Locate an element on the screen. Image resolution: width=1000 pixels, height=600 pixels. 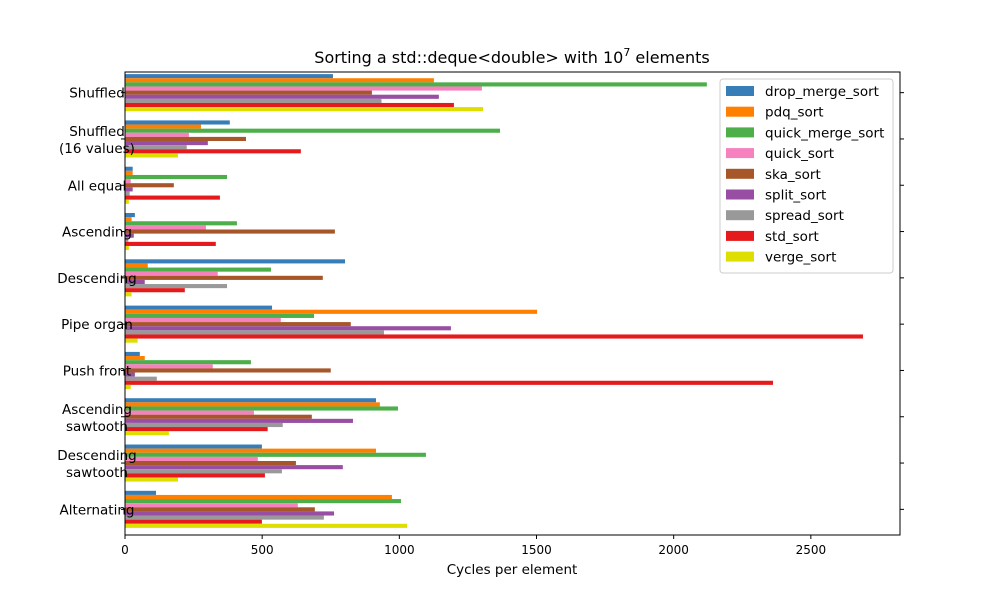
legend-box is located at coordinates (806, 176).